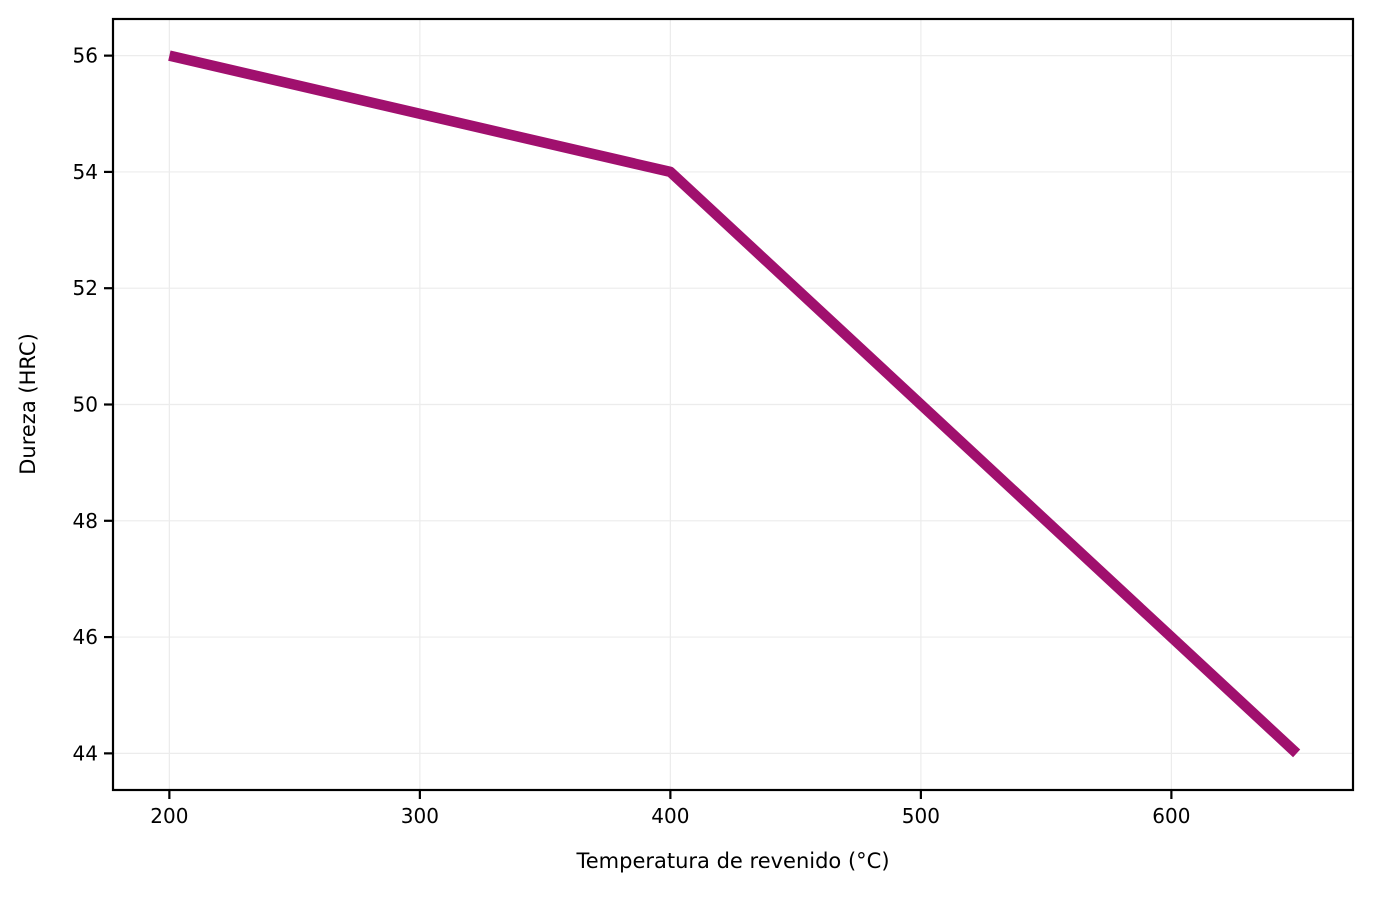 This screenshot has width=1375, height=898. What do you see at coordinates (85, 172) in the screenshot?
I see `y-tick-label: 54` at bounding box center [85, 172].